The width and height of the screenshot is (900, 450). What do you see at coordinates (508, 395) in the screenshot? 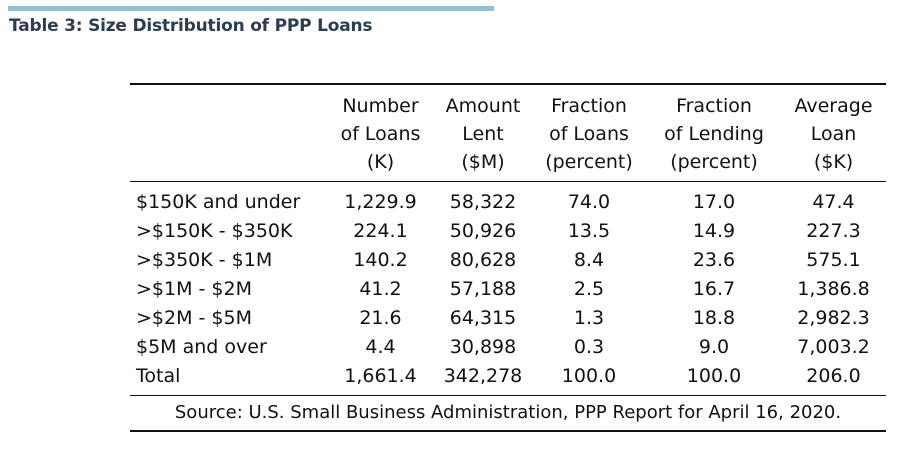
I see `source-rule` at bounding box center [508, 395].